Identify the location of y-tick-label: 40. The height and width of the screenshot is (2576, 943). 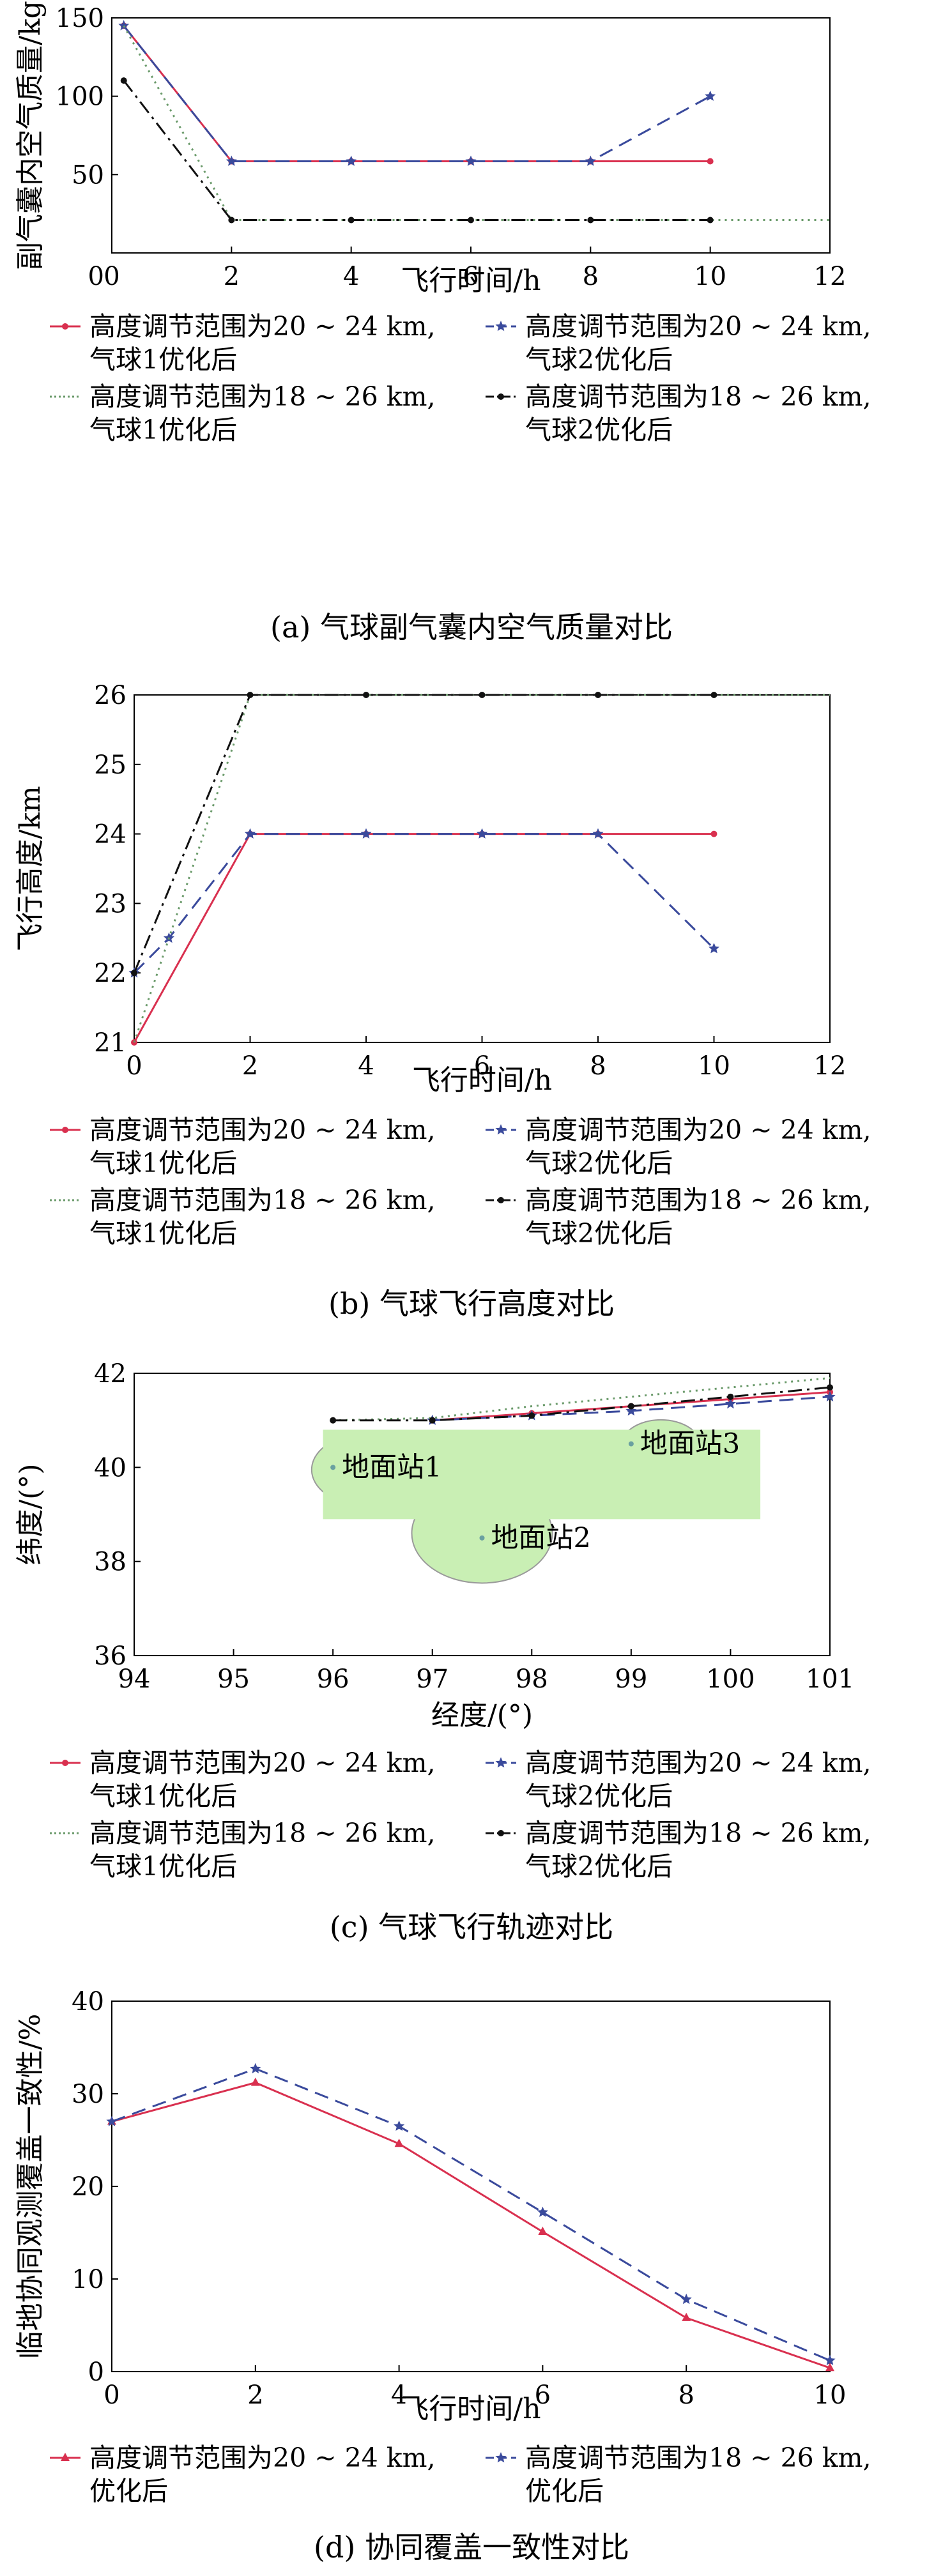
(110, 1468).